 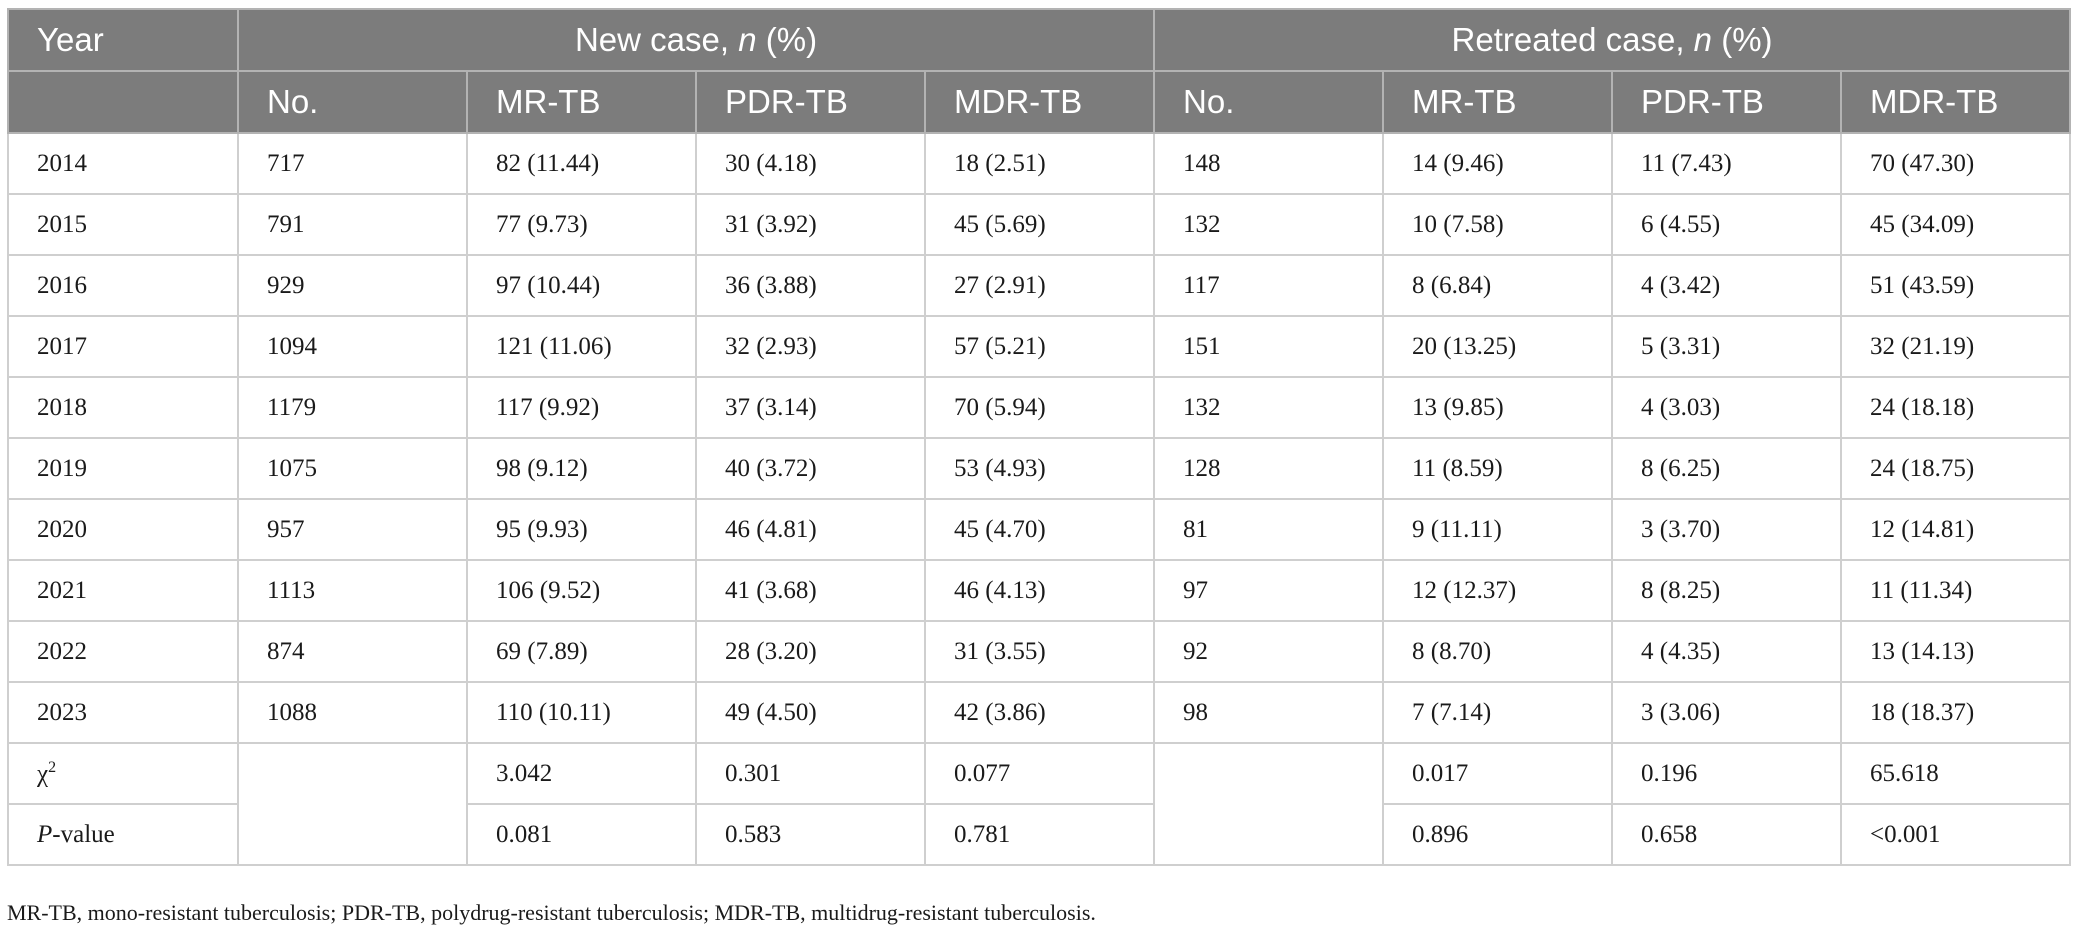 What do you see at coordinates (1727, 529) in the screenshot?
I see `retreated-pdr-tb-cell: 3 (3.70)` at bounding box center [1727, 529].